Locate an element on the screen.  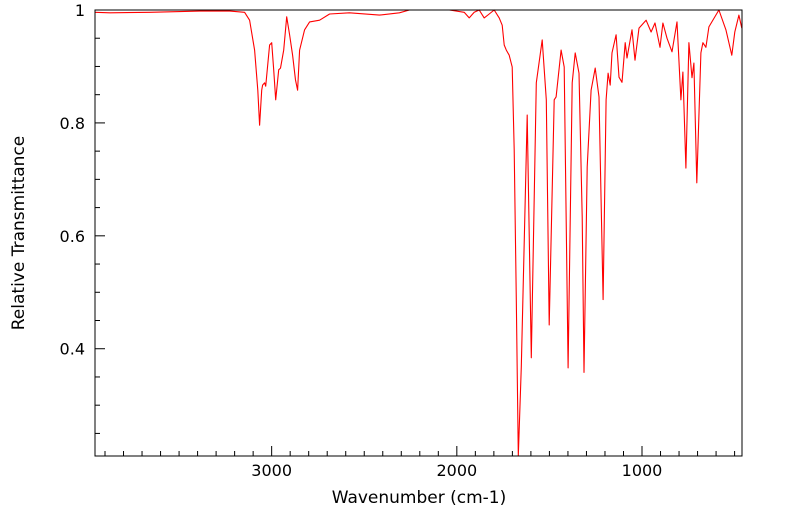
y-tick-label: 0.4 is located at coordinates (72, 349).